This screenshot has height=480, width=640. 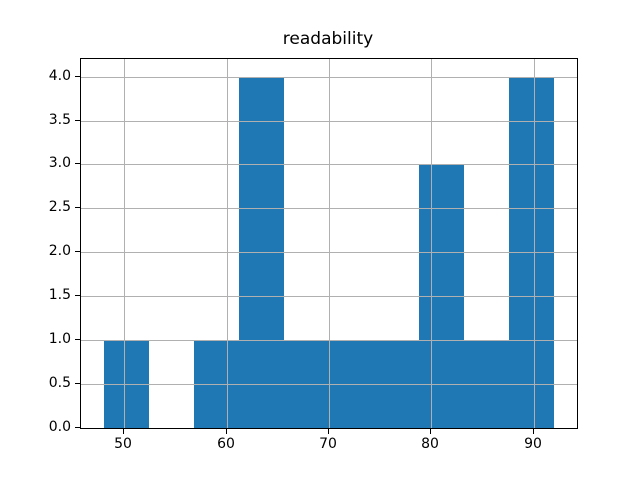 What do you see at coordinates (59, 251) in the screenshot?
I see `y-tick-label: 2.0` at bounding box center [59, 251].